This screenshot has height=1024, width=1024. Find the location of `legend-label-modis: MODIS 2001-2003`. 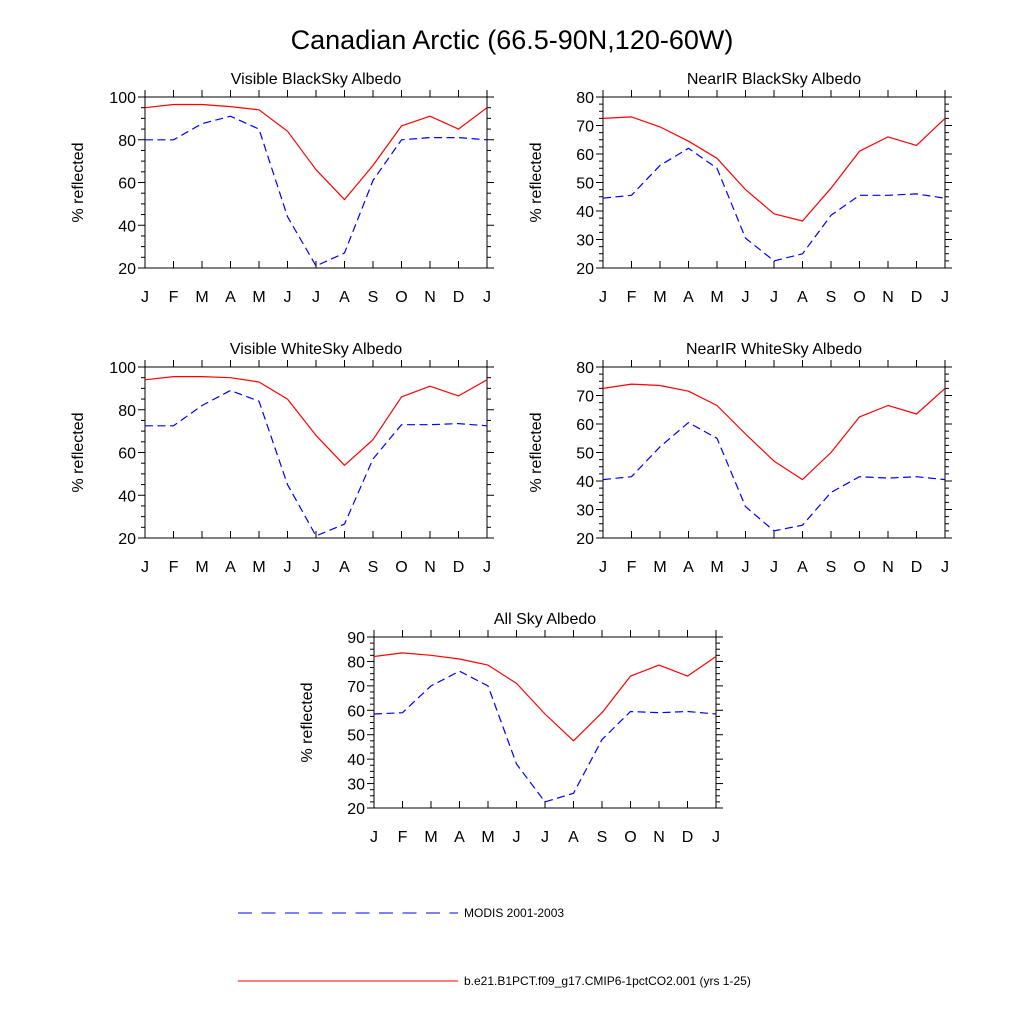

legend-label-modis: MODIS 2001-2003 is located at coordinates (514, 913).